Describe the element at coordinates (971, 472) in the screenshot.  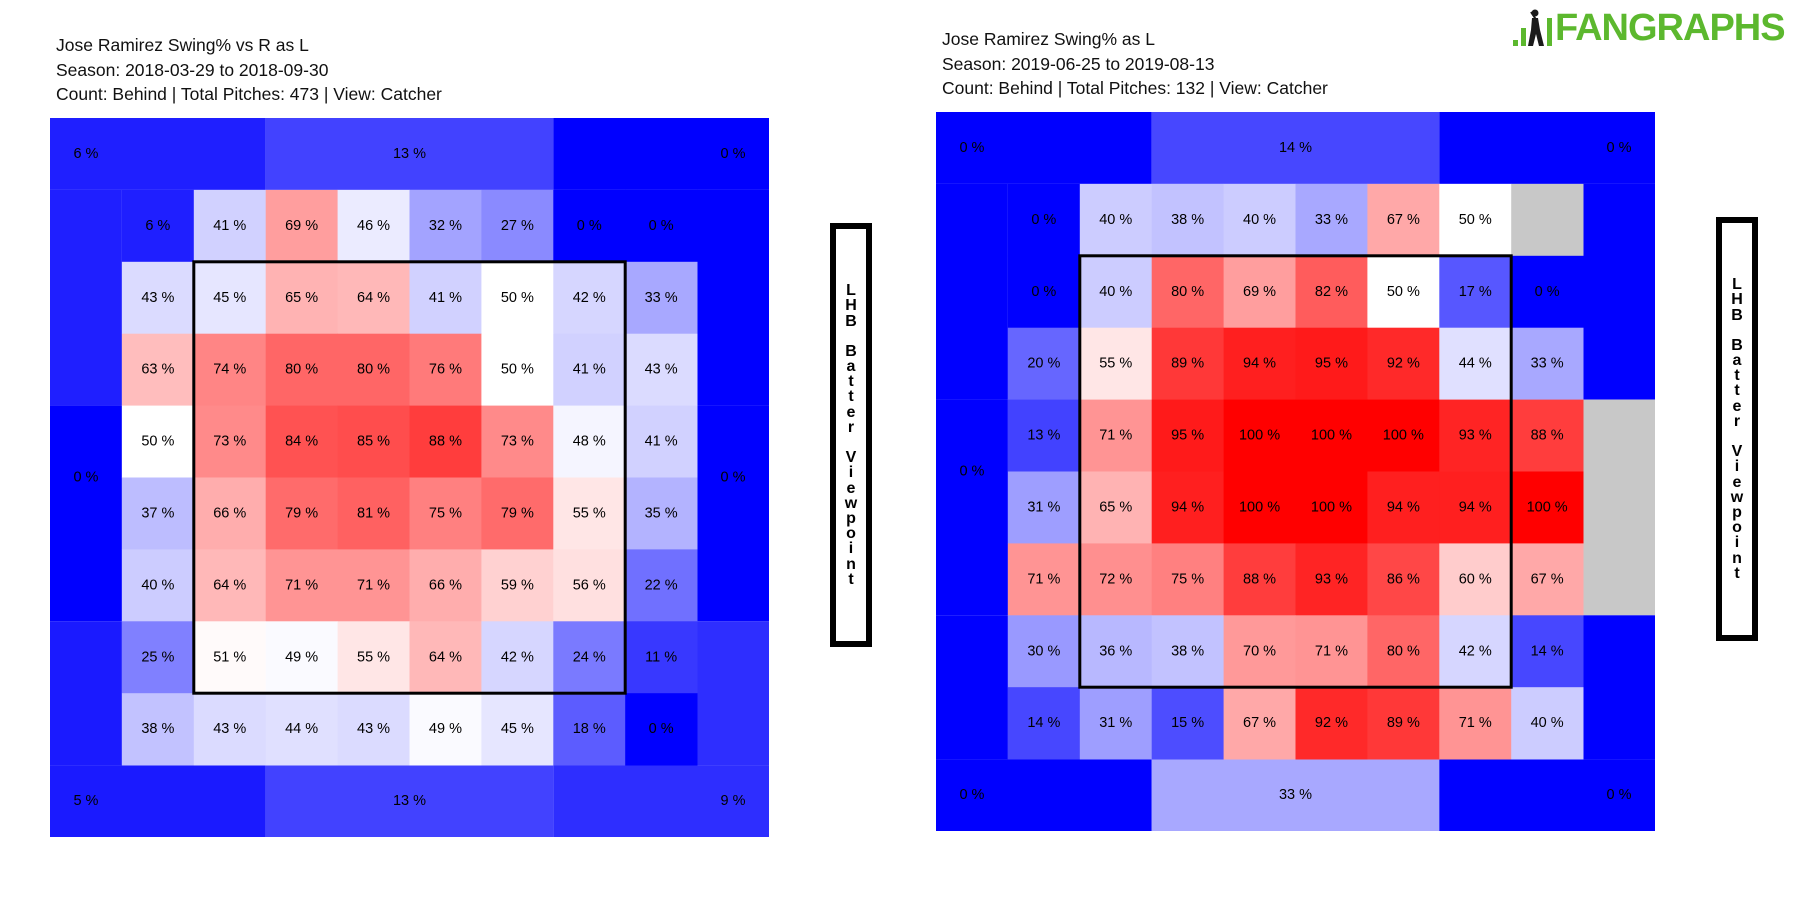
I see `chart-2-label-mid-left: 0 %` at that location.